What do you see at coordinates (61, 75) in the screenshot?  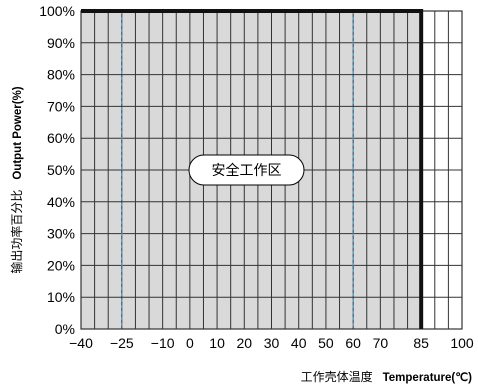 I see `y-tick-label: 80%` at bounding box center [61, 75].